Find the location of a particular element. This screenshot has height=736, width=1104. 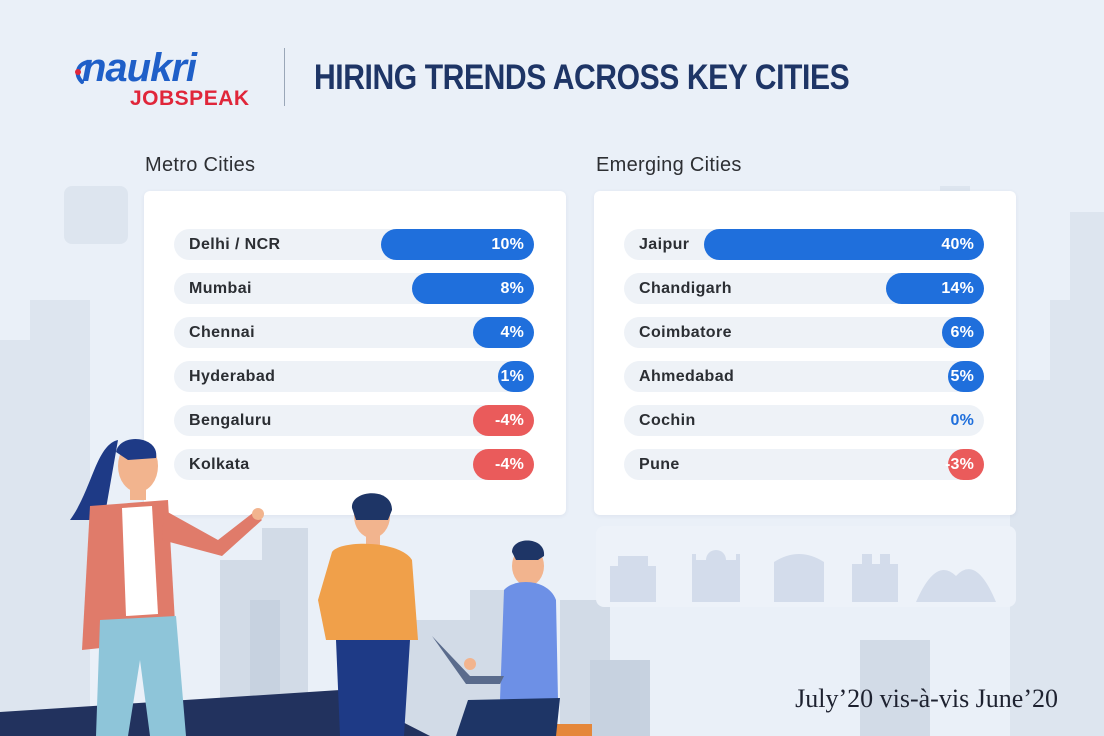

naukri-jobspeak-logo: naukri JOBSPEAK is located at coordinates (162, 77).